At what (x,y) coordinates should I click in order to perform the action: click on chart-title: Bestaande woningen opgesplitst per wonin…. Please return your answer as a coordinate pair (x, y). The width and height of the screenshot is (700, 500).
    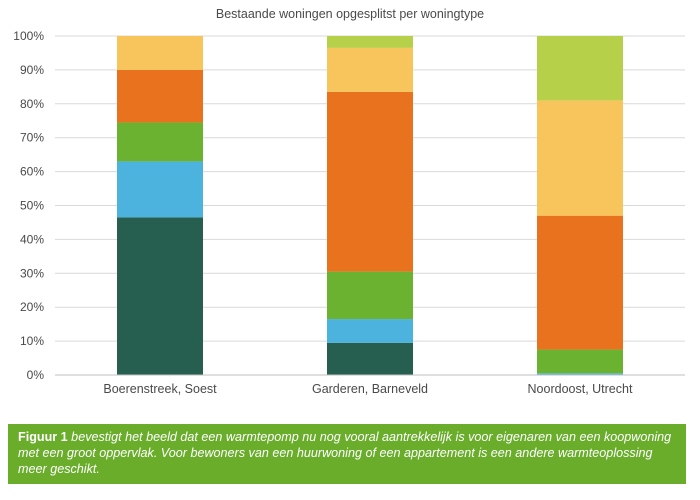
    Looking at the image, I should click on (350, 14).